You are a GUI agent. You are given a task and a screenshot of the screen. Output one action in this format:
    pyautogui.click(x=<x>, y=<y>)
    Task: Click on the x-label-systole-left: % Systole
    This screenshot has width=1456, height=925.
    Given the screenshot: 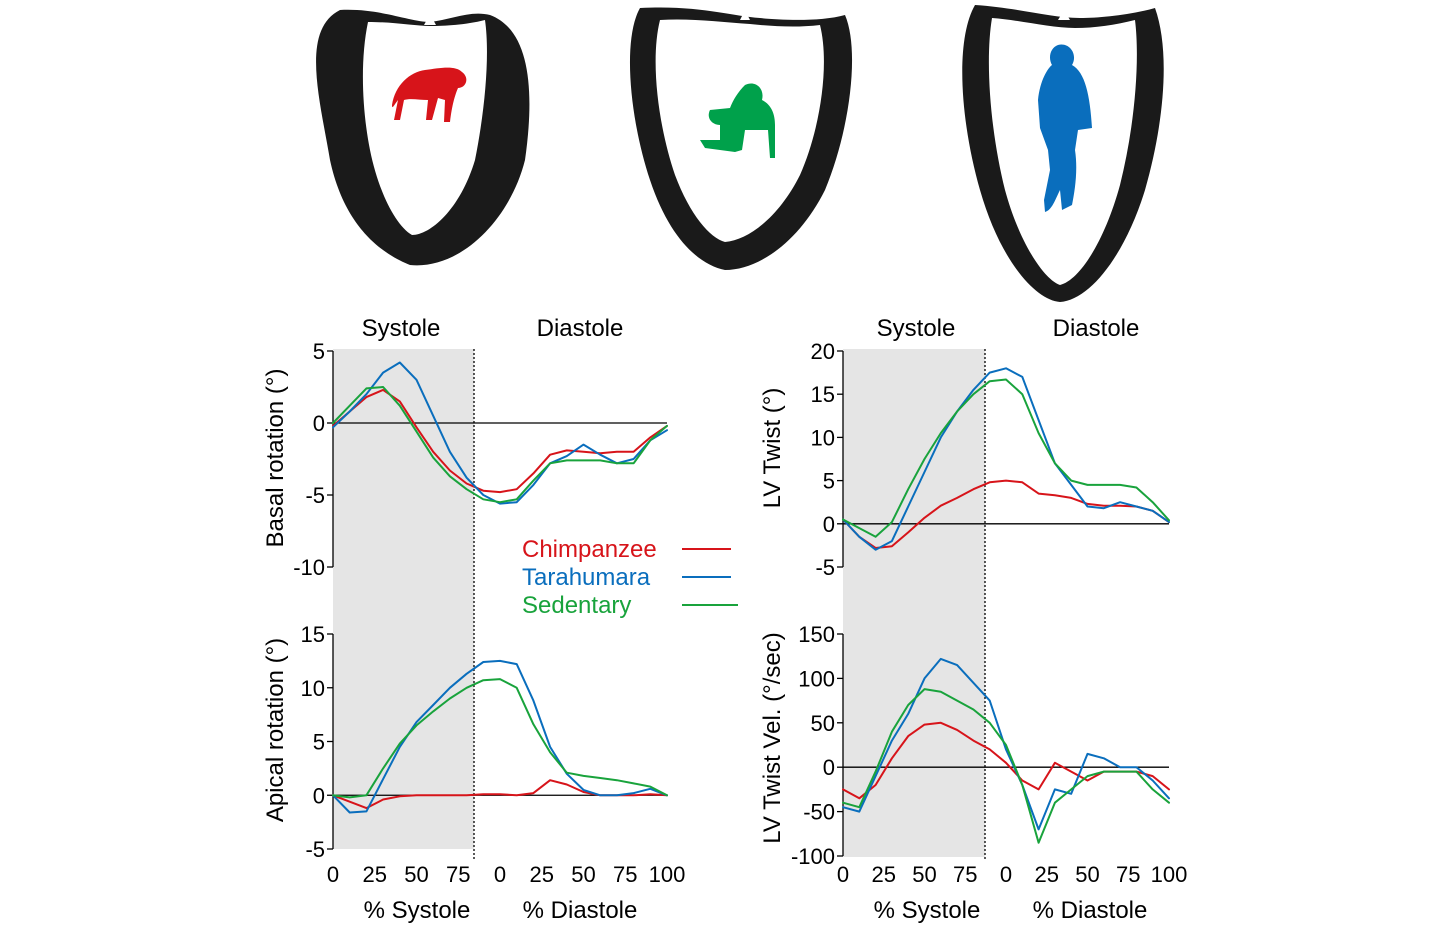 What is the action you would take?
    pyautogui.click(x=417, y=910)
    